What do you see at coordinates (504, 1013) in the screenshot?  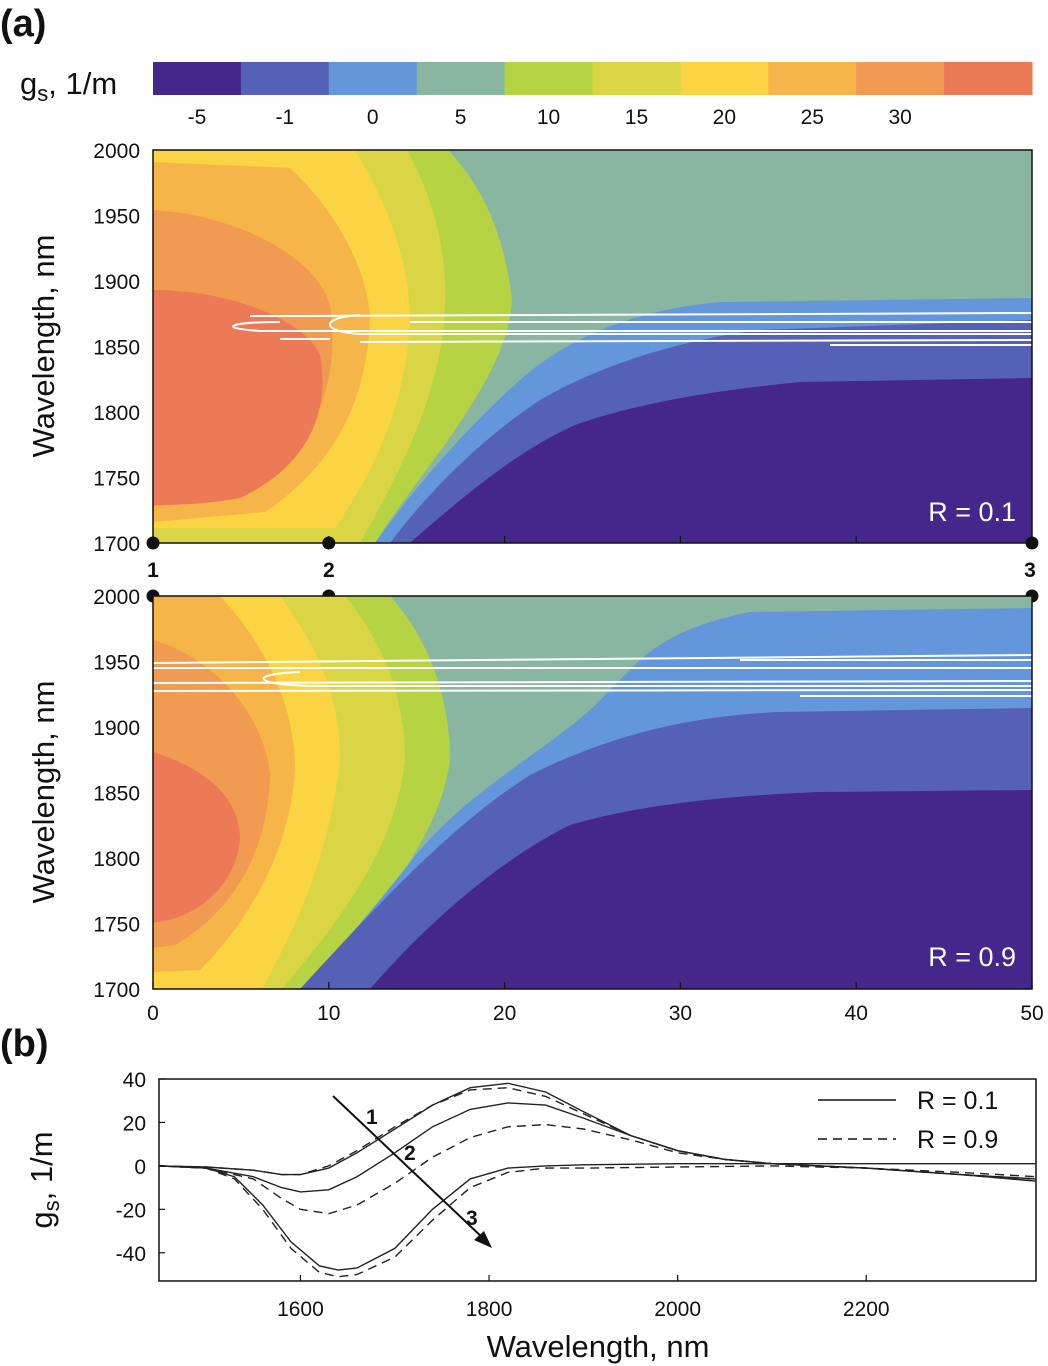 I see `x-tick-label: 20` at bounding box center [504, 1013].